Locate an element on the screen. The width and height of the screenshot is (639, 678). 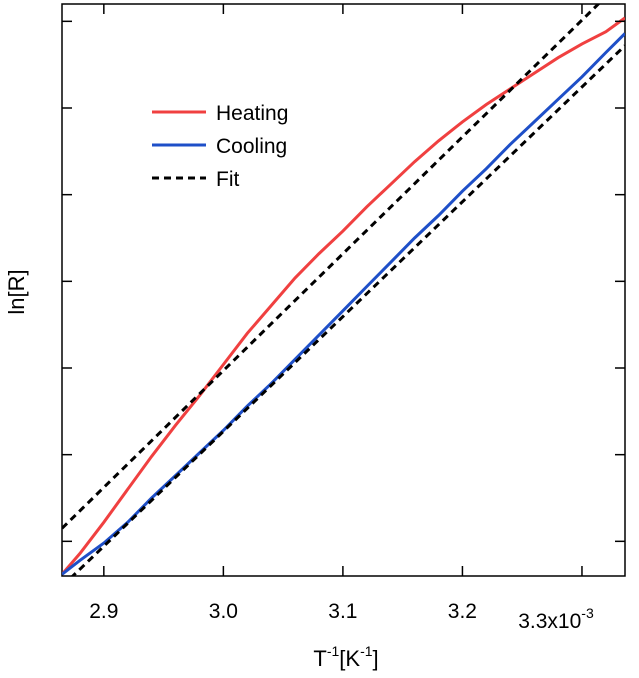
x-tick-label-1: 3.0 is located at coordinates (223, 611).